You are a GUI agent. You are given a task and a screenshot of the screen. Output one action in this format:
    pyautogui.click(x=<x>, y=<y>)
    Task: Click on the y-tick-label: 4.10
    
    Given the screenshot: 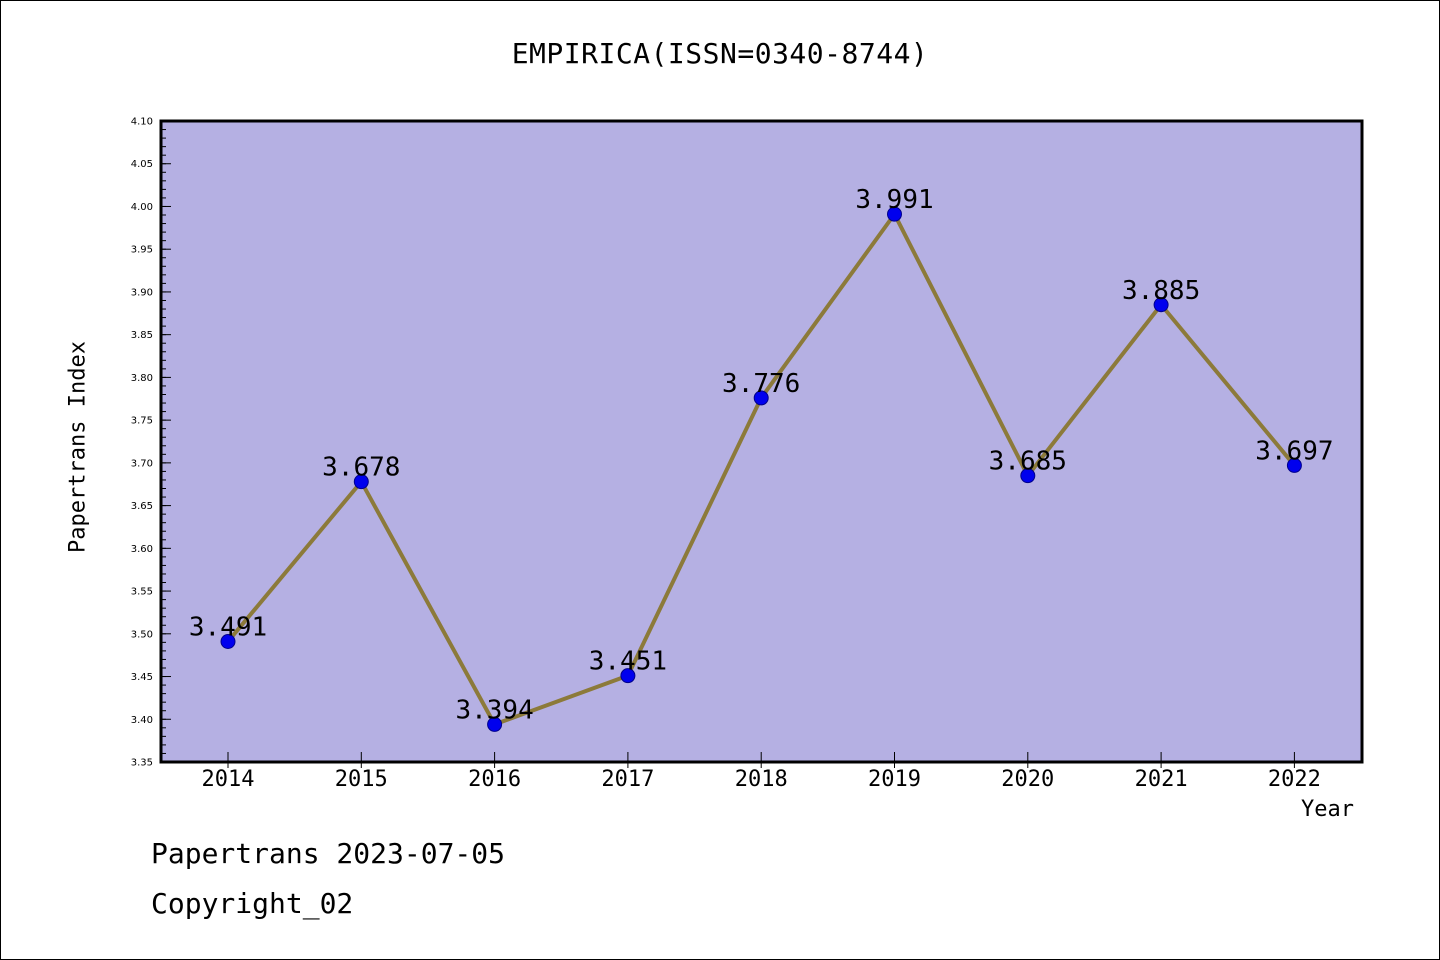 What is the action you would take?
    pyautogui.click(x=142, y=122)
    